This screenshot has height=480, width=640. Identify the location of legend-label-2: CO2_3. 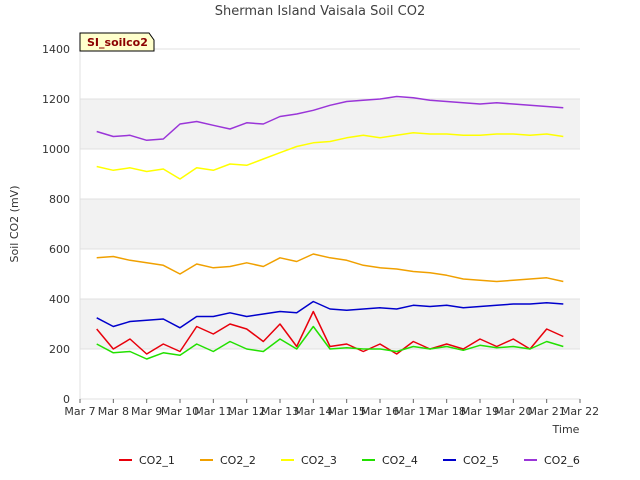
(319, 460).